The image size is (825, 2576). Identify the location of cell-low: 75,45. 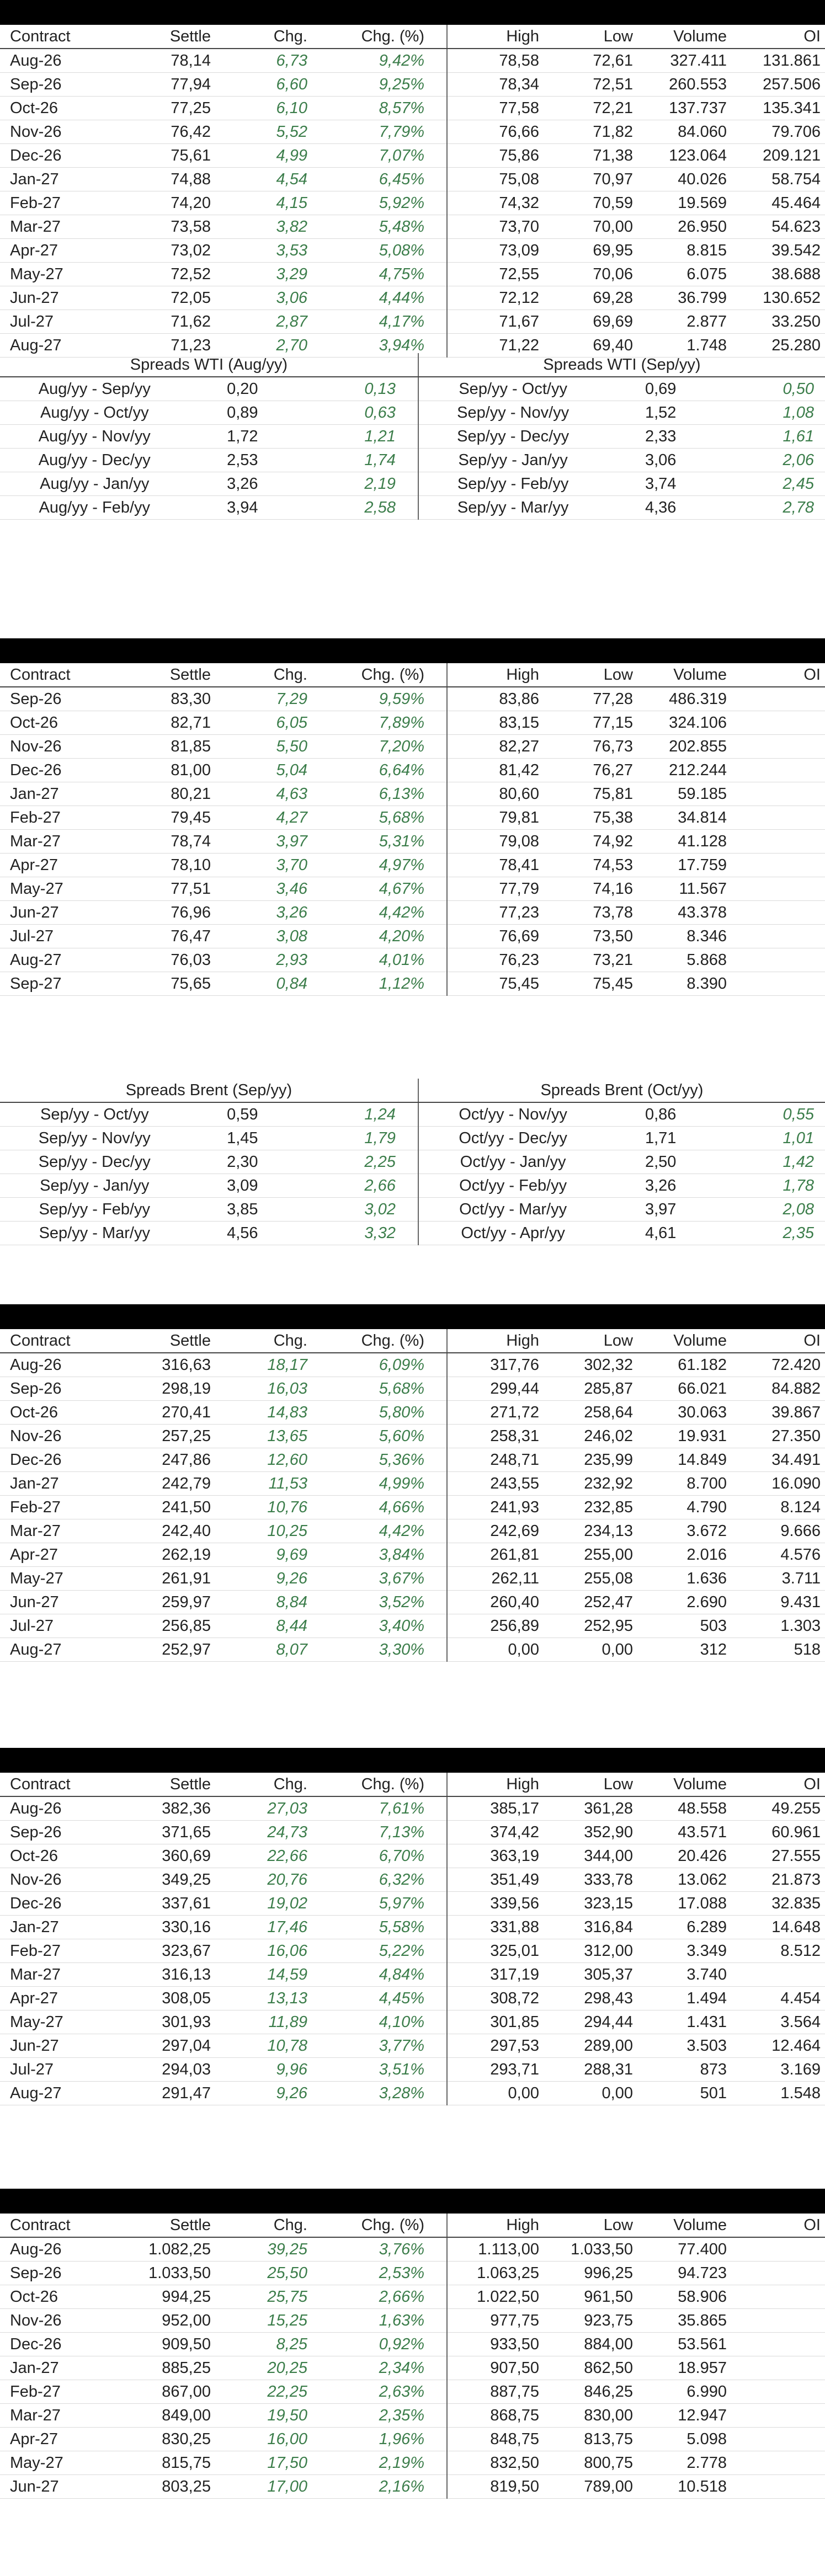
(590, 984).